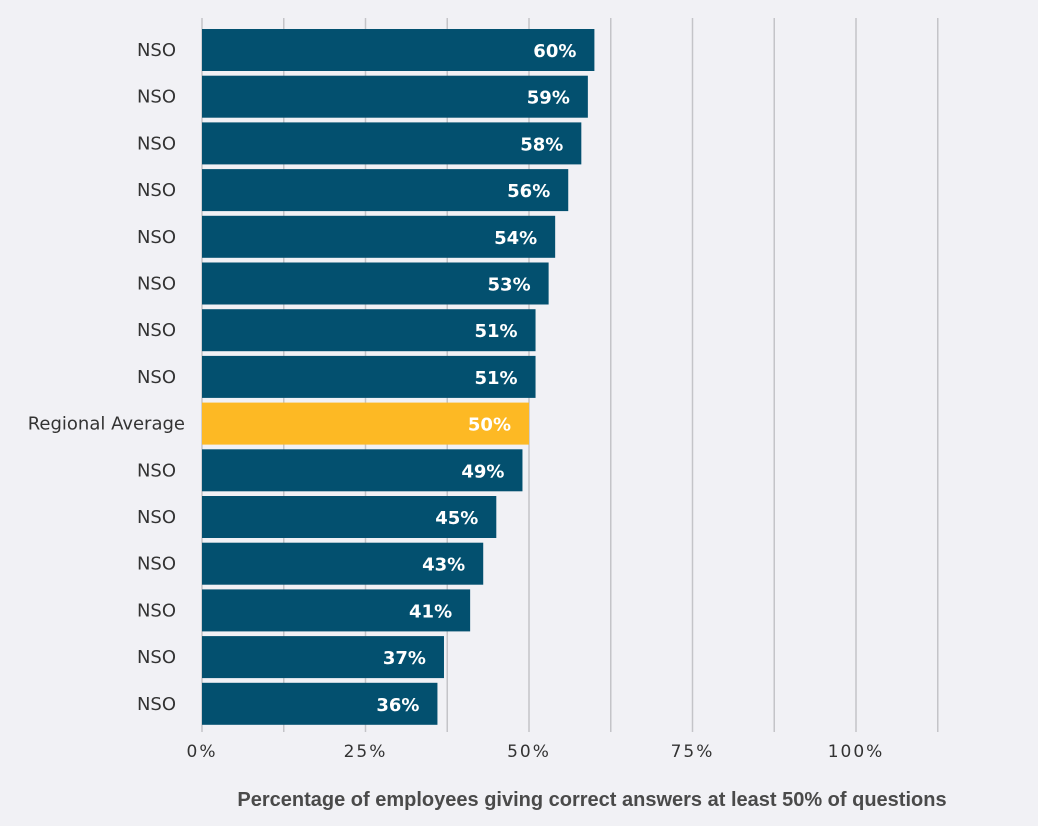  Describe the element at coordinates (397, 705) in the screenshot. I see `bar-value-label: 36%` at that location.